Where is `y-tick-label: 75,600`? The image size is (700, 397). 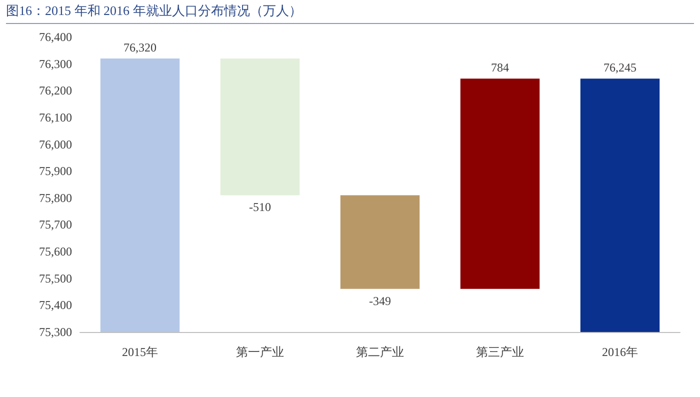 y-tick-label: 75,600 is located at coordinates (55, 251).